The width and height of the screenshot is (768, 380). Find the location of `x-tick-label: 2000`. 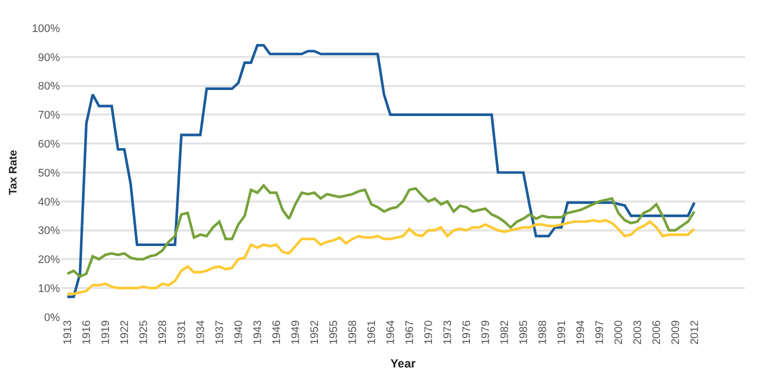

x-tick-label: 2000 is located at coordinates (618, 332).